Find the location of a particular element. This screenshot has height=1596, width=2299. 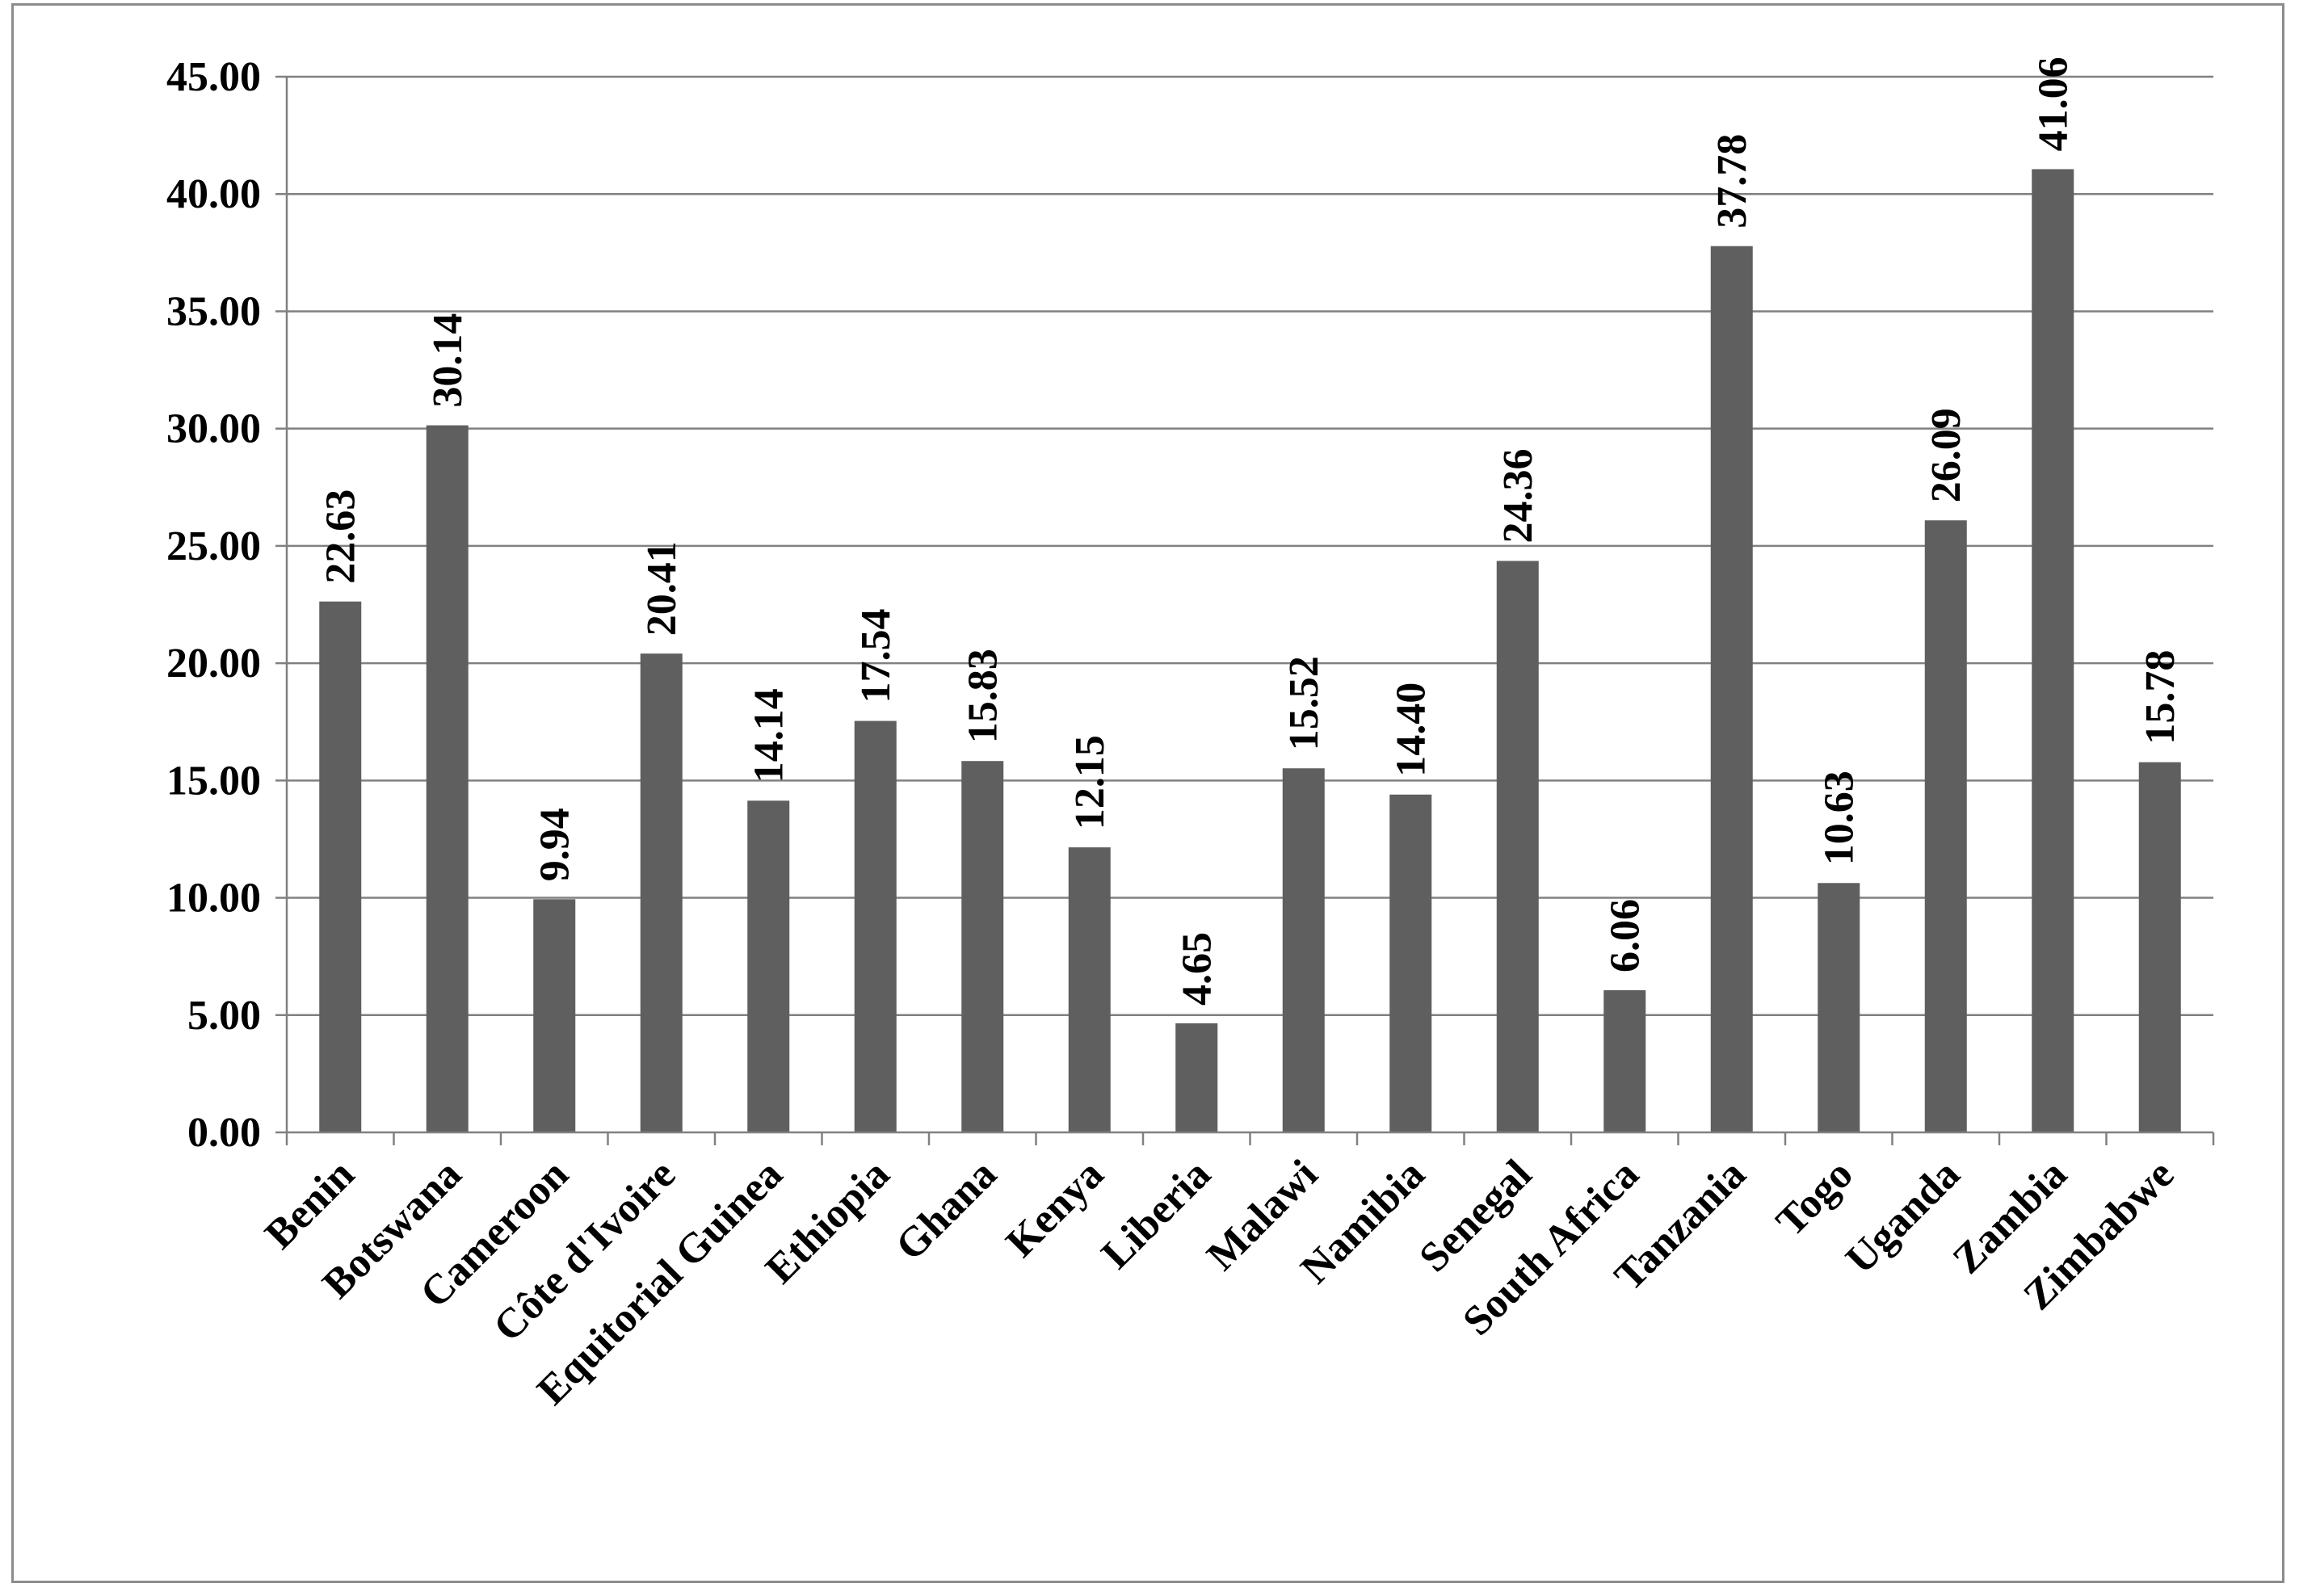

y-tick-label: 15.00 is located at coordinates (214, 781).